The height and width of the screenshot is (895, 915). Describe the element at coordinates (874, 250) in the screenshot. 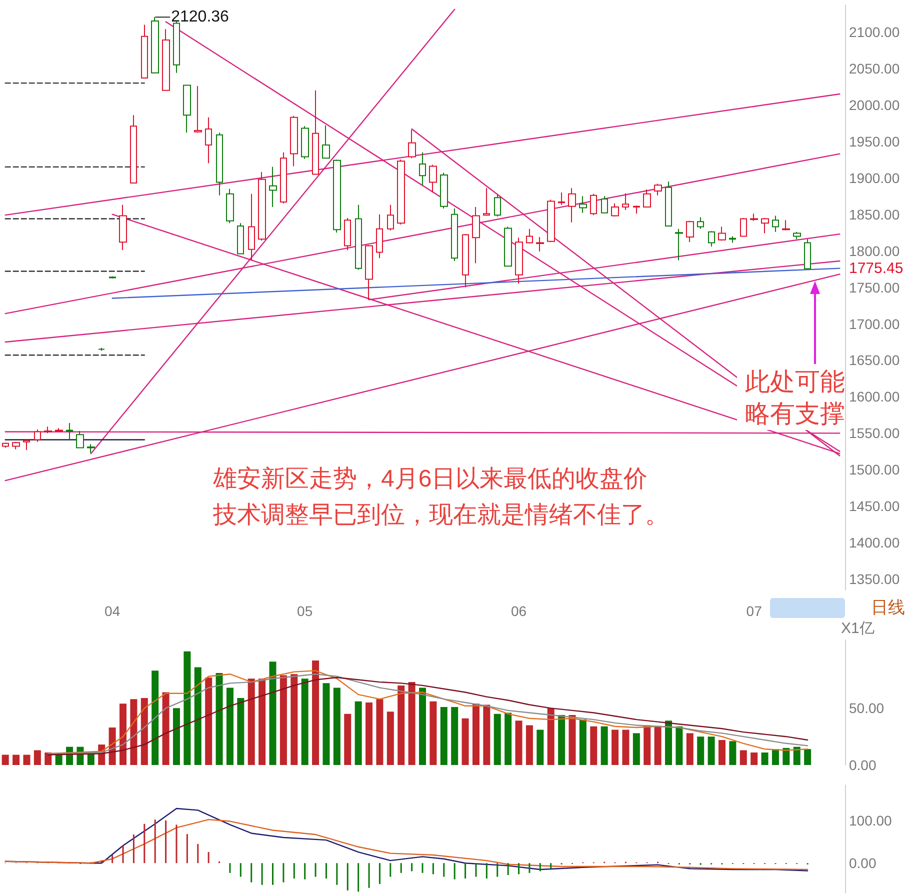

I see `y-tick-label: 1800.00` at that location.